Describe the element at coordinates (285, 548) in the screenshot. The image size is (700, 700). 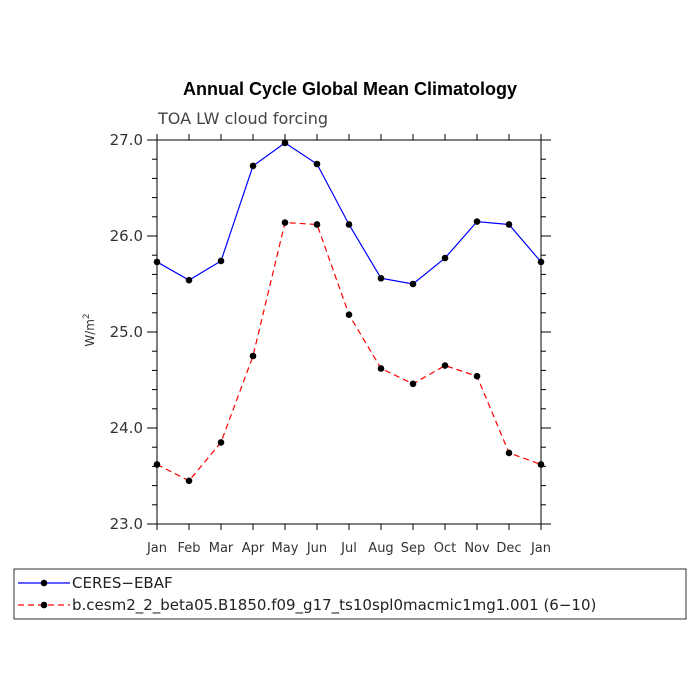
I see `x-tick-label: May` at that location.